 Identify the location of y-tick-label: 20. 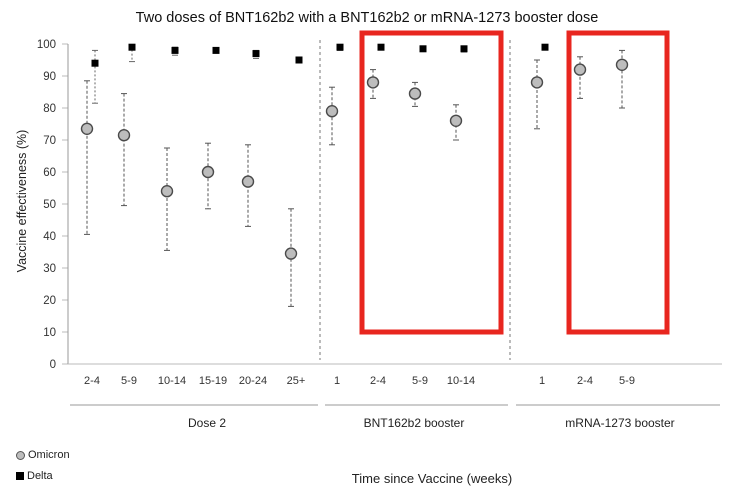
(49, 301).